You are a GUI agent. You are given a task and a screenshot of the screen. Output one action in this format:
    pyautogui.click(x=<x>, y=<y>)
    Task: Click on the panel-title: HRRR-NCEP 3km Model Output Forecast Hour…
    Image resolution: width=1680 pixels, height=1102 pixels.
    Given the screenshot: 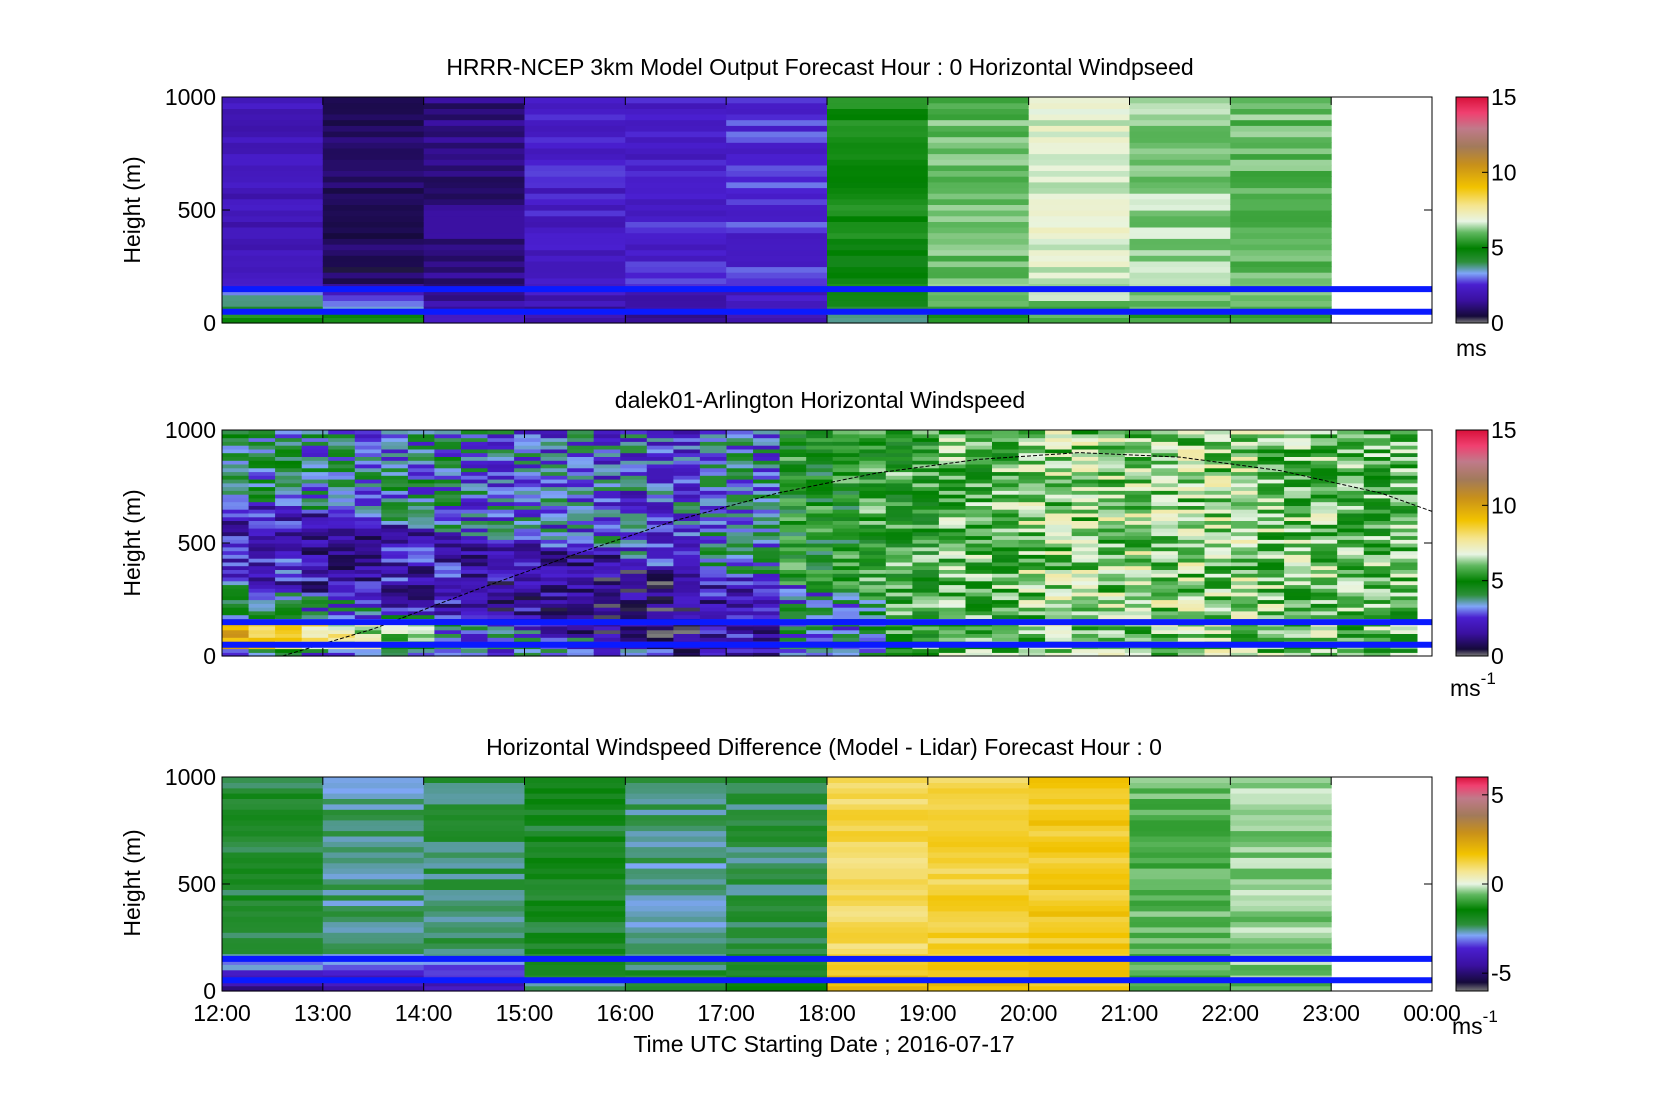 What is the action you would take?
    pyautogui.click(x=819, y=67)
    